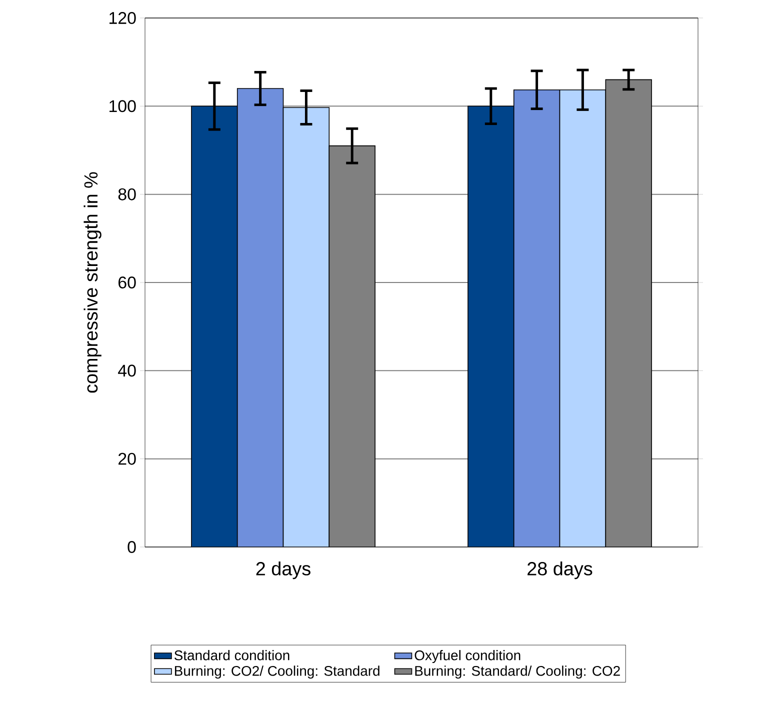 Image resolution: width=764 pixels, height=727 pixels. What do you see at coordinates (467, 657) in the screenshot?
I see `legend-label: Oxyfuel condition` at bounding box center [467, 657].